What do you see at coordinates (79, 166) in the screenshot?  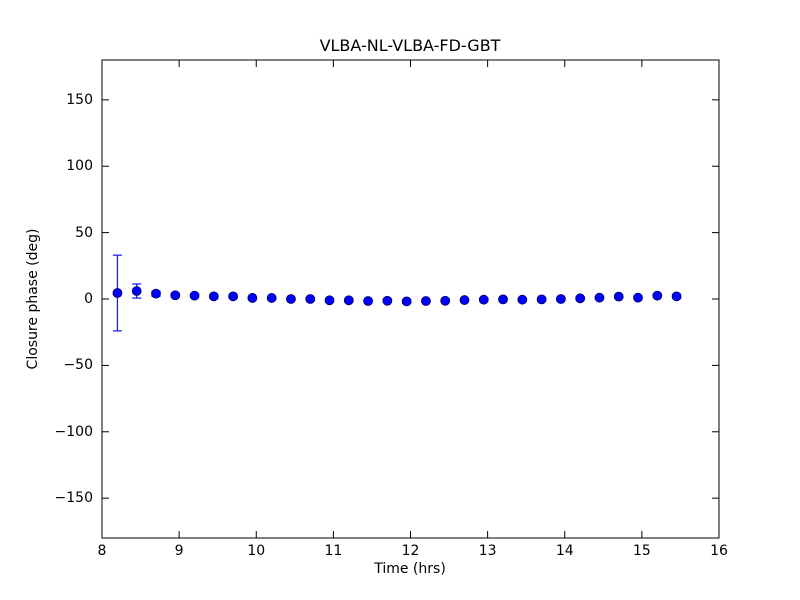 I see `y-tick-label: 100` at bounding box center [79, 166].